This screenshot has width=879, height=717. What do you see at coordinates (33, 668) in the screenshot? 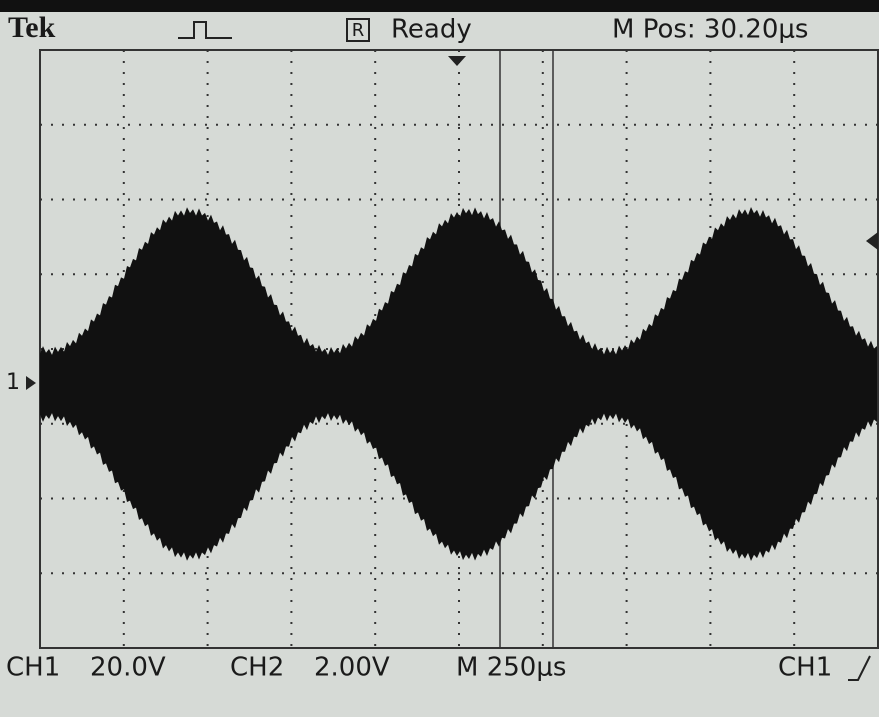
I see `ch1-label: CH1` at bounding box center [33, 668].